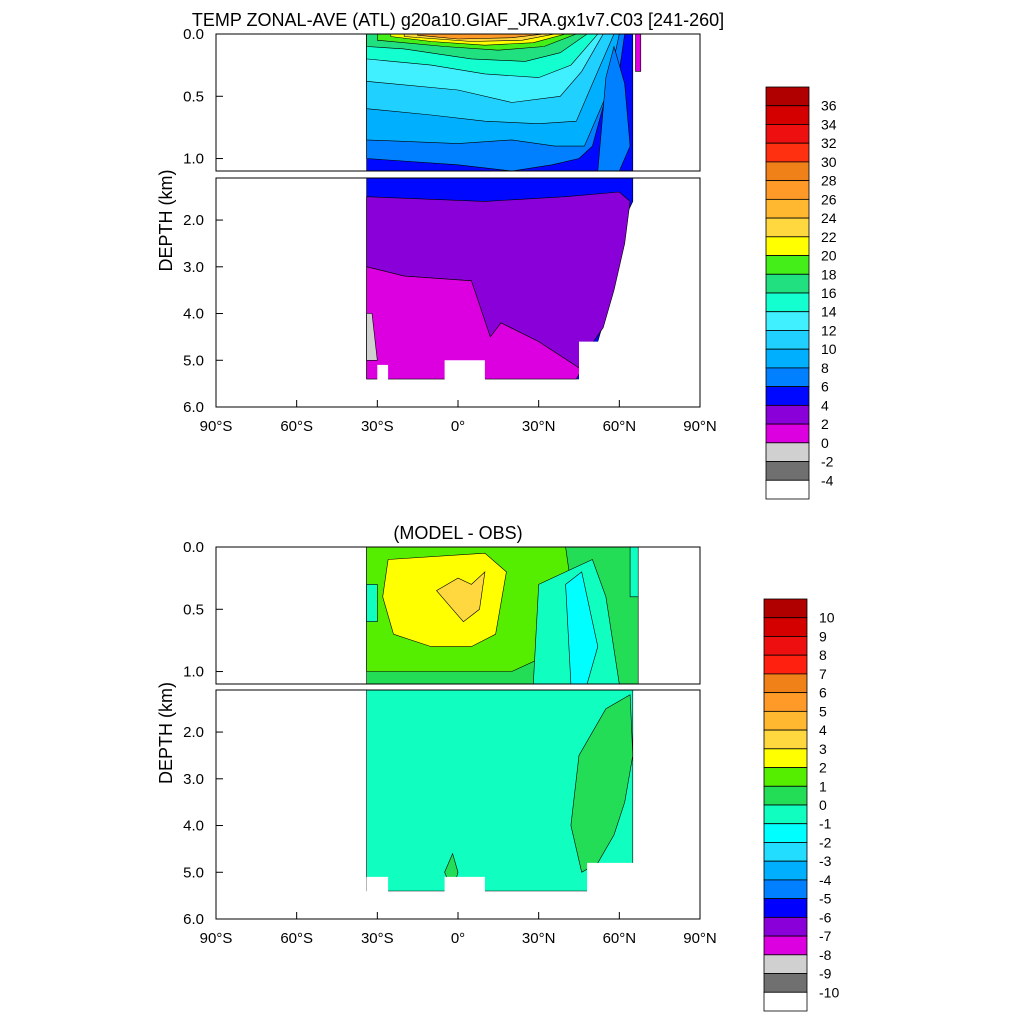 Image resolution: width=1024 pixels, height=1024 pixels. I want to click on colorbar-label: 0, so click(823, 805).